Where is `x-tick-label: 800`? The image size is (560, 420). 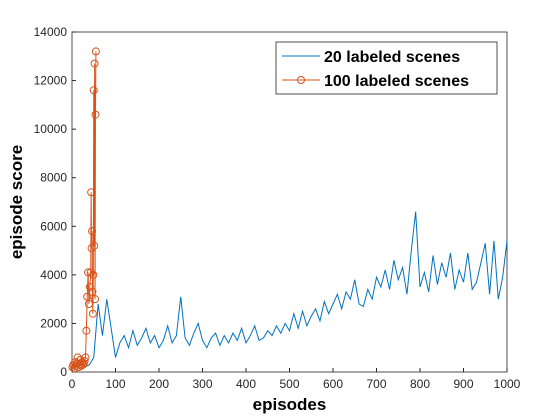 x-tick-label: 800 is located at coordinates (420, 384).